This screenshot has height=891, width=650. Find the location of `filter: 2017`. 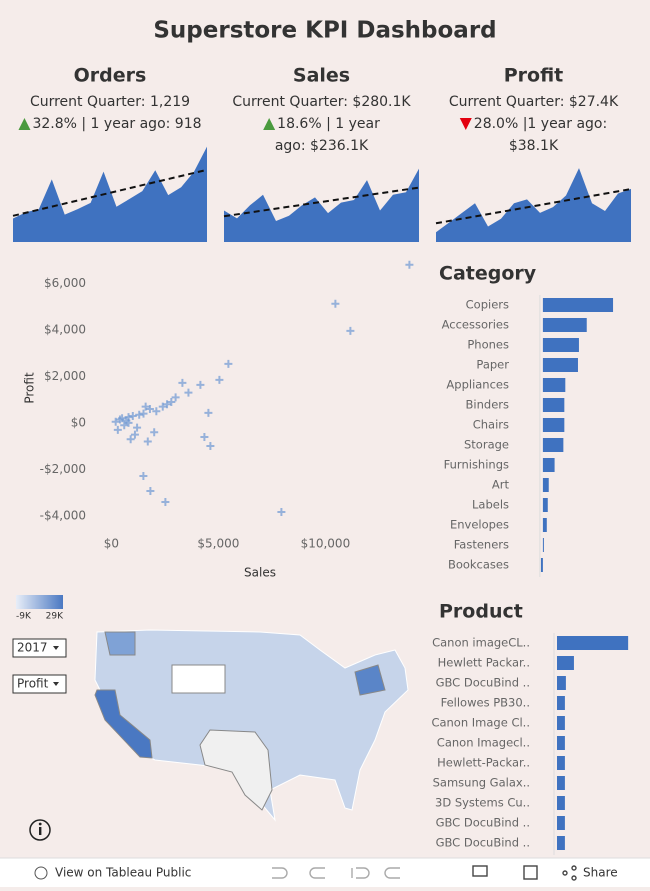

filter: 2017 is located at coordinates (39, 648).